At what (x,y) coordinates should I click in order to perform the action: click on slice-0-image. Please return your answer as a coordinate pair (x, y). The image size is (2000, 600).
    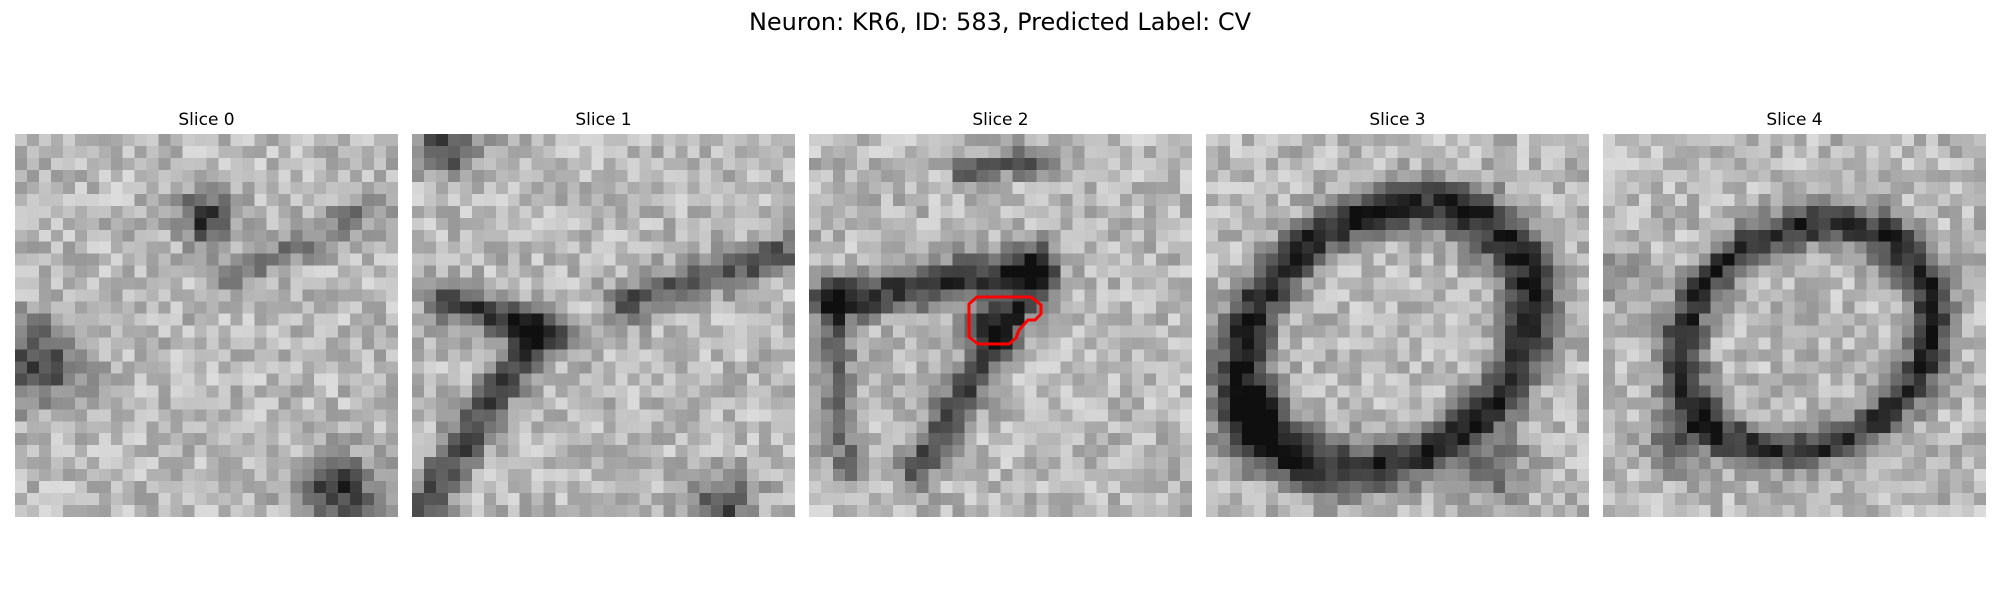
    Looking at the image, I should click on (206, 325).